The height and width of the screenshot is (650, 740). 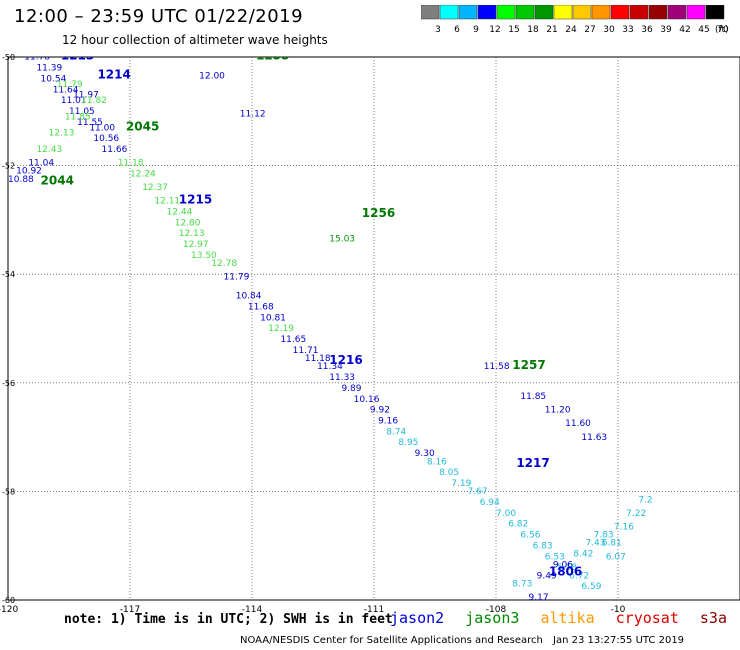 I want to click on swh-value-label: 11.20, so click(x=558, y=411).